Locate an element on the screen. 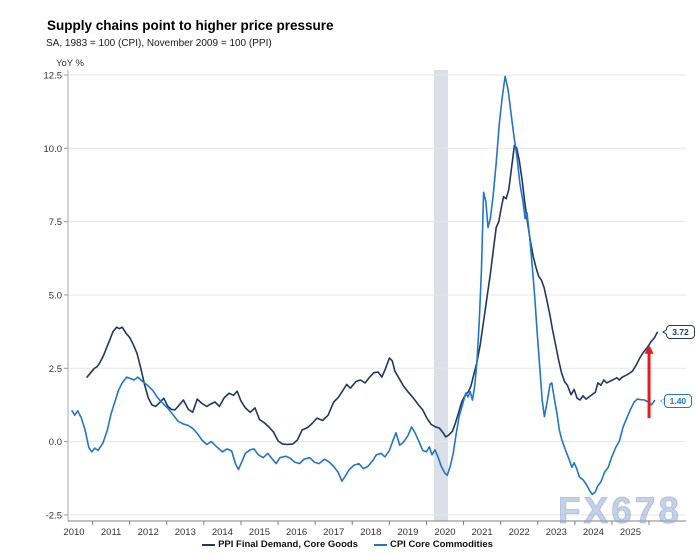  fx678-watermark: FX678 is located at coordinates (620, 511).